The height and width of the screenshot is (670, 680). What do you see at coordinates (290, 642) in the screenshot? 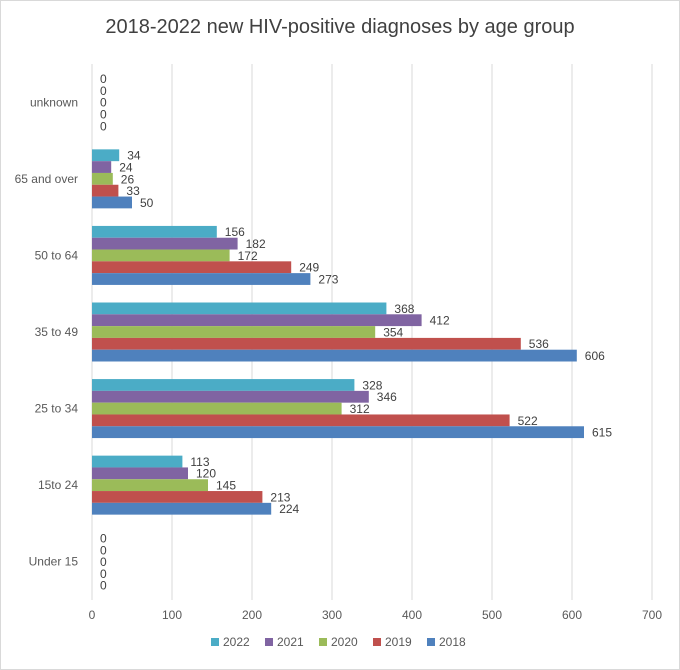
I see `legend-label: 2021` at bounding box center [290, 642].